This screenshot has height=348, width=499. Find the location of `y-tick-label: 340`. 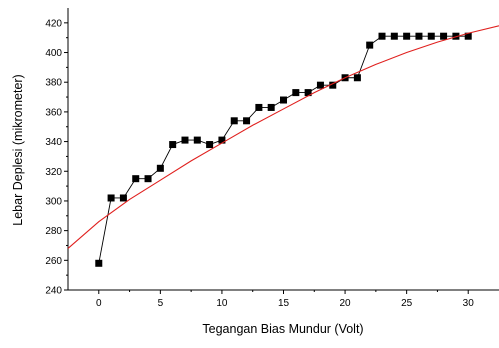

y-tick-label: 340 is located at coordinates (53, 142).